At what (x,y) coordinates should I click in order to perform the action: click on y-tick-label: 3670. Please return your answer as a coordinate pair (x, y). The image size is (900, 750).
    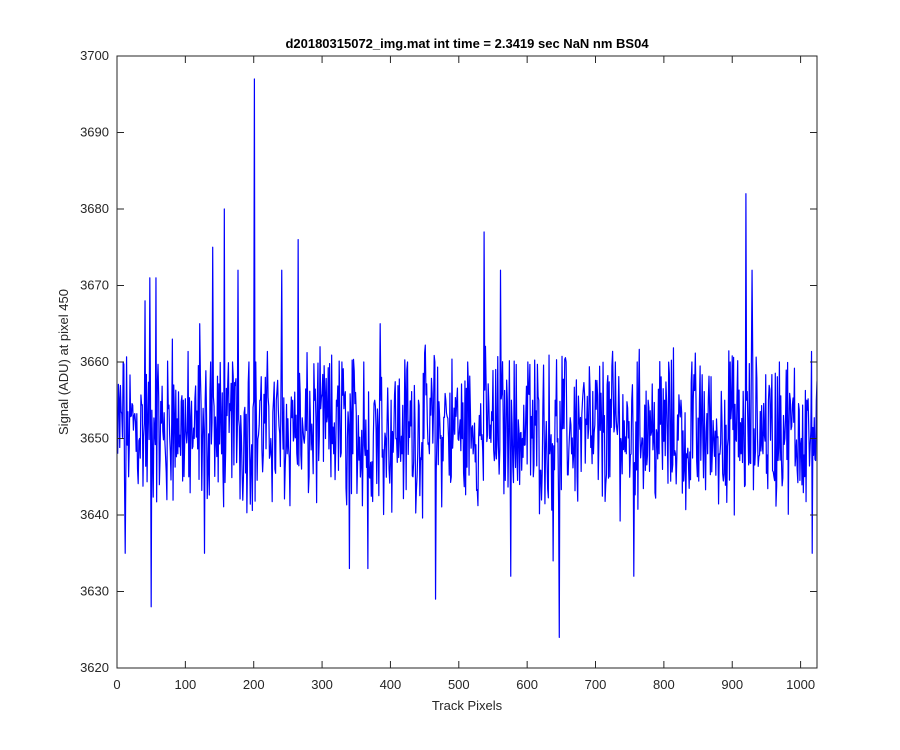
    Looking at the image, I should click on (94, 285).